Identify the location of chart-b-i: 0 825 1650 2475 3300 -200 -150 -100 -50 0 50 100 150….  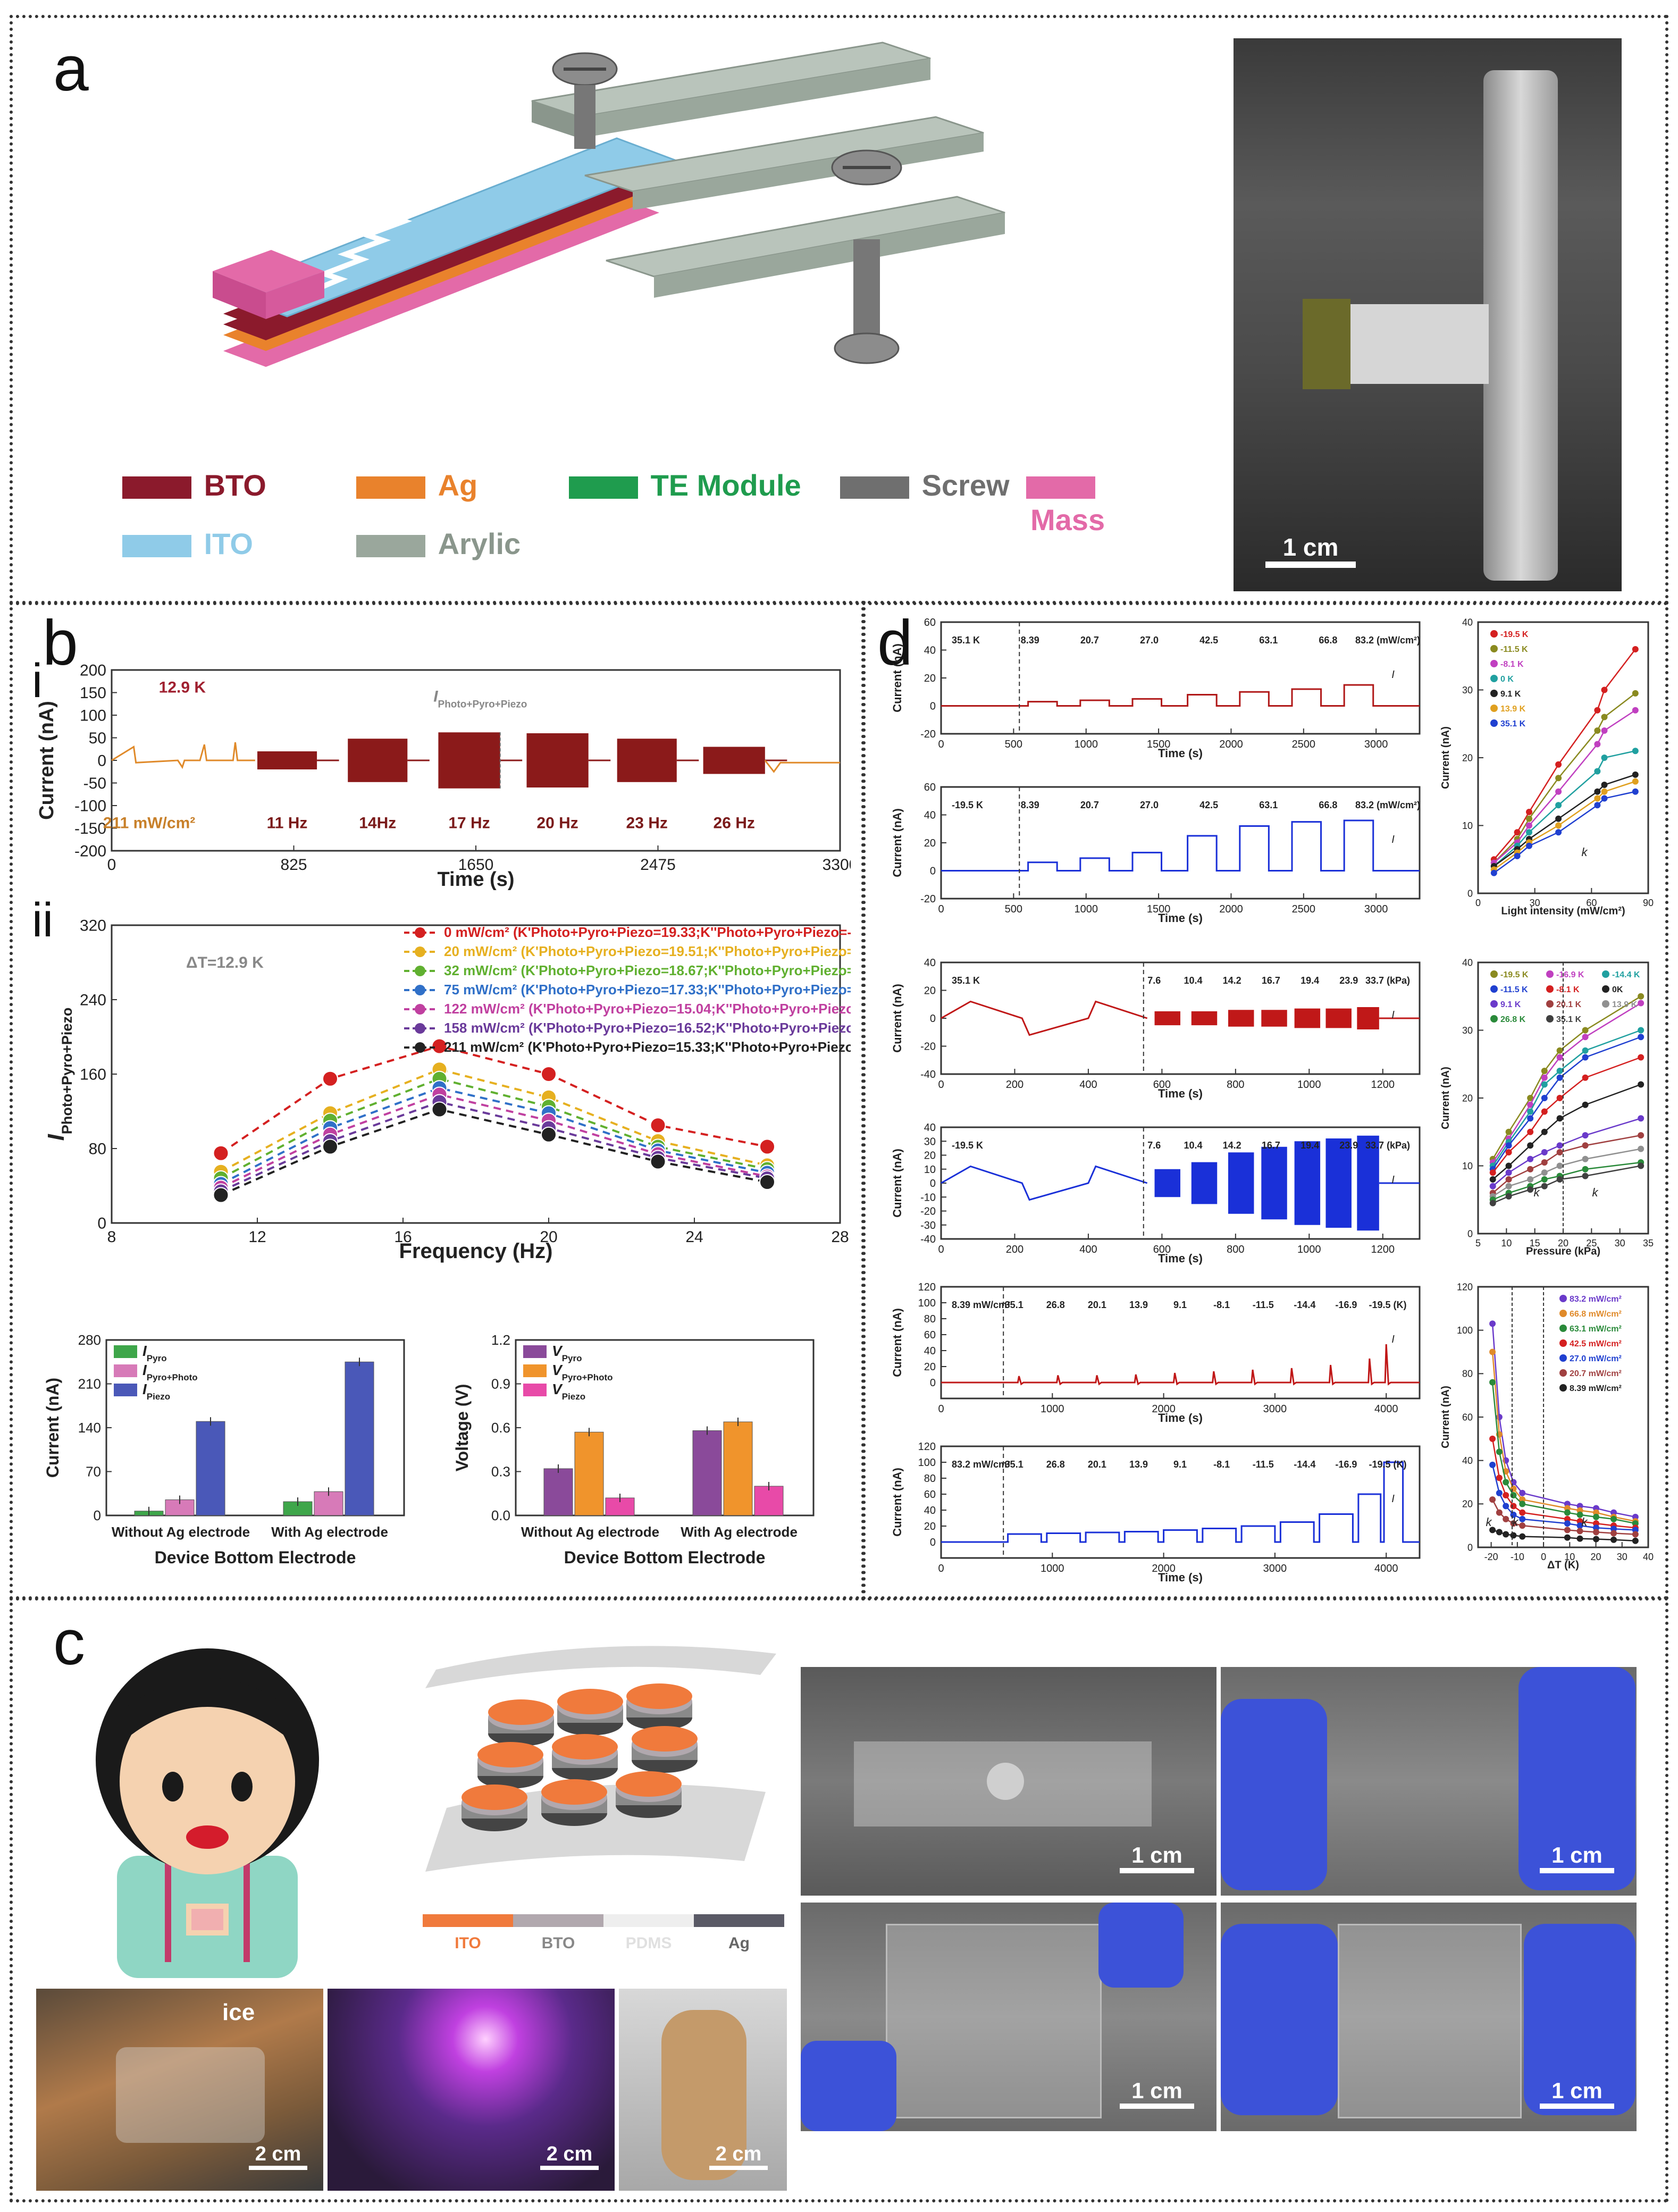
(443, 776).